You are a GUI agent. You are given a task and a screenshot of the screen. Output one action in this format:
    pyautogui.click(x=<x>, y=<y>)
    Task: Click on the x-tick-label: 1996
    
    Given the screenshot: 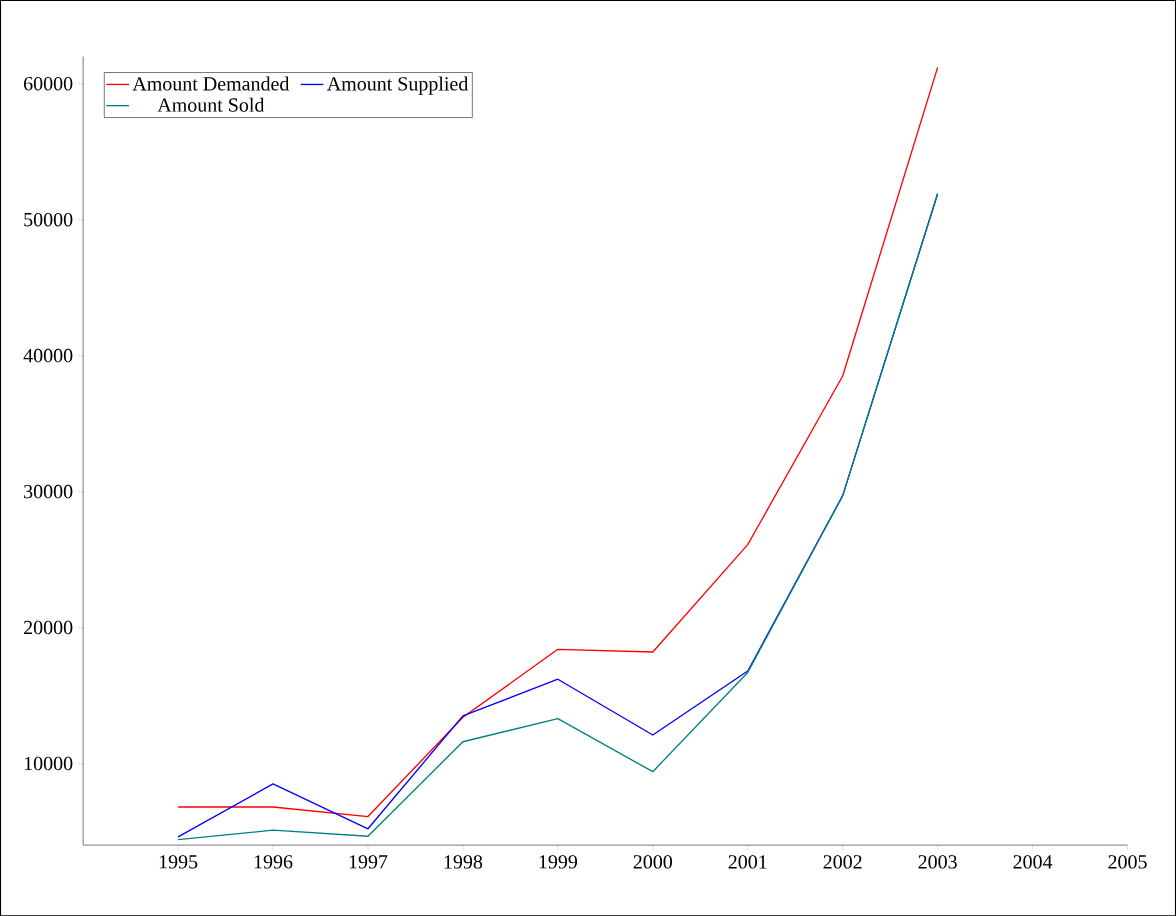 What is the action you would take?
    pyautogui.click(x=273, y=862)
    